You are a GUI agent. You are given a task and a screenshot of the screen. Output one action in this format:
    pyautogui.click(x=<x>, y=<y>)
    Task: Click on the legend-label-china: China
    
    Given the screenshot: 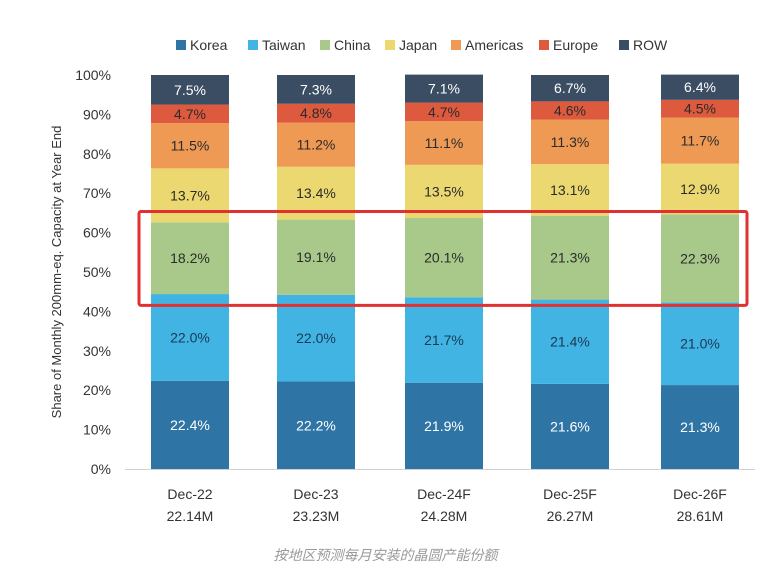 What is the action you would take?
    pyautogui.click(x=352, y=45)
    